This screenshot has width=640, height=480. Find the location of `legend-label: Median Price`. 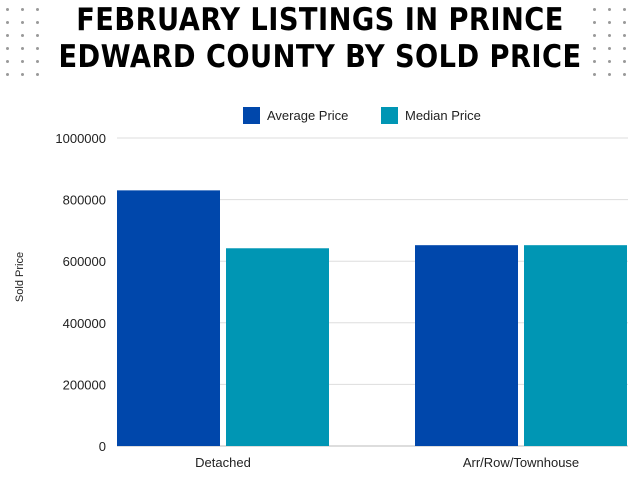

legend-label: Median Price is located at coordinates (443, 115).